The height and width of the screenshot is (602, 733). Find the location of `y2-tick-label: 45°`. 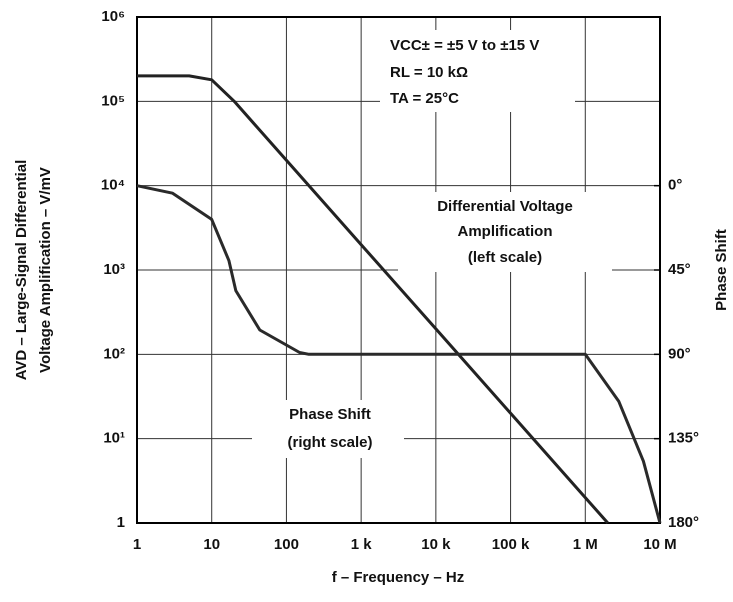

y2-tick-label: 45° is located at coordinates (679, 269).